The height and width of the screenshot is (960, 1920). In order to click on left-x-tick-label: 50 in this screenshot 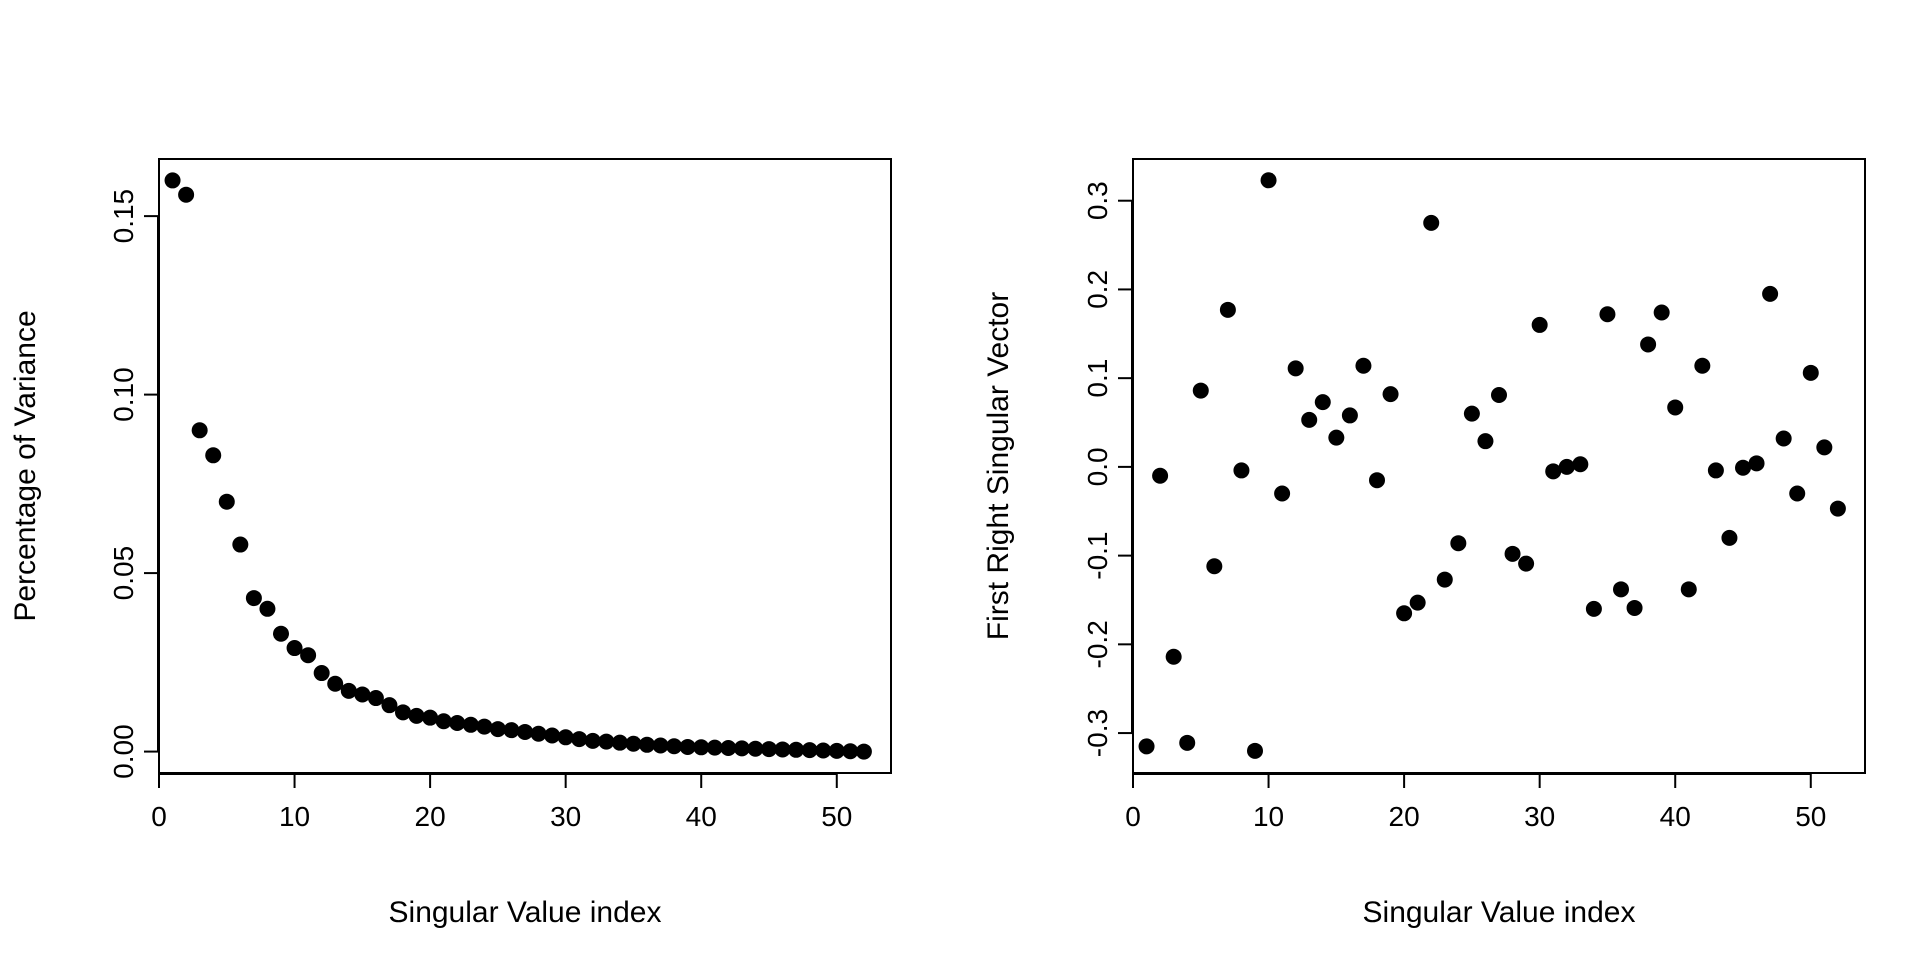, I will do `click(836, 816)`.